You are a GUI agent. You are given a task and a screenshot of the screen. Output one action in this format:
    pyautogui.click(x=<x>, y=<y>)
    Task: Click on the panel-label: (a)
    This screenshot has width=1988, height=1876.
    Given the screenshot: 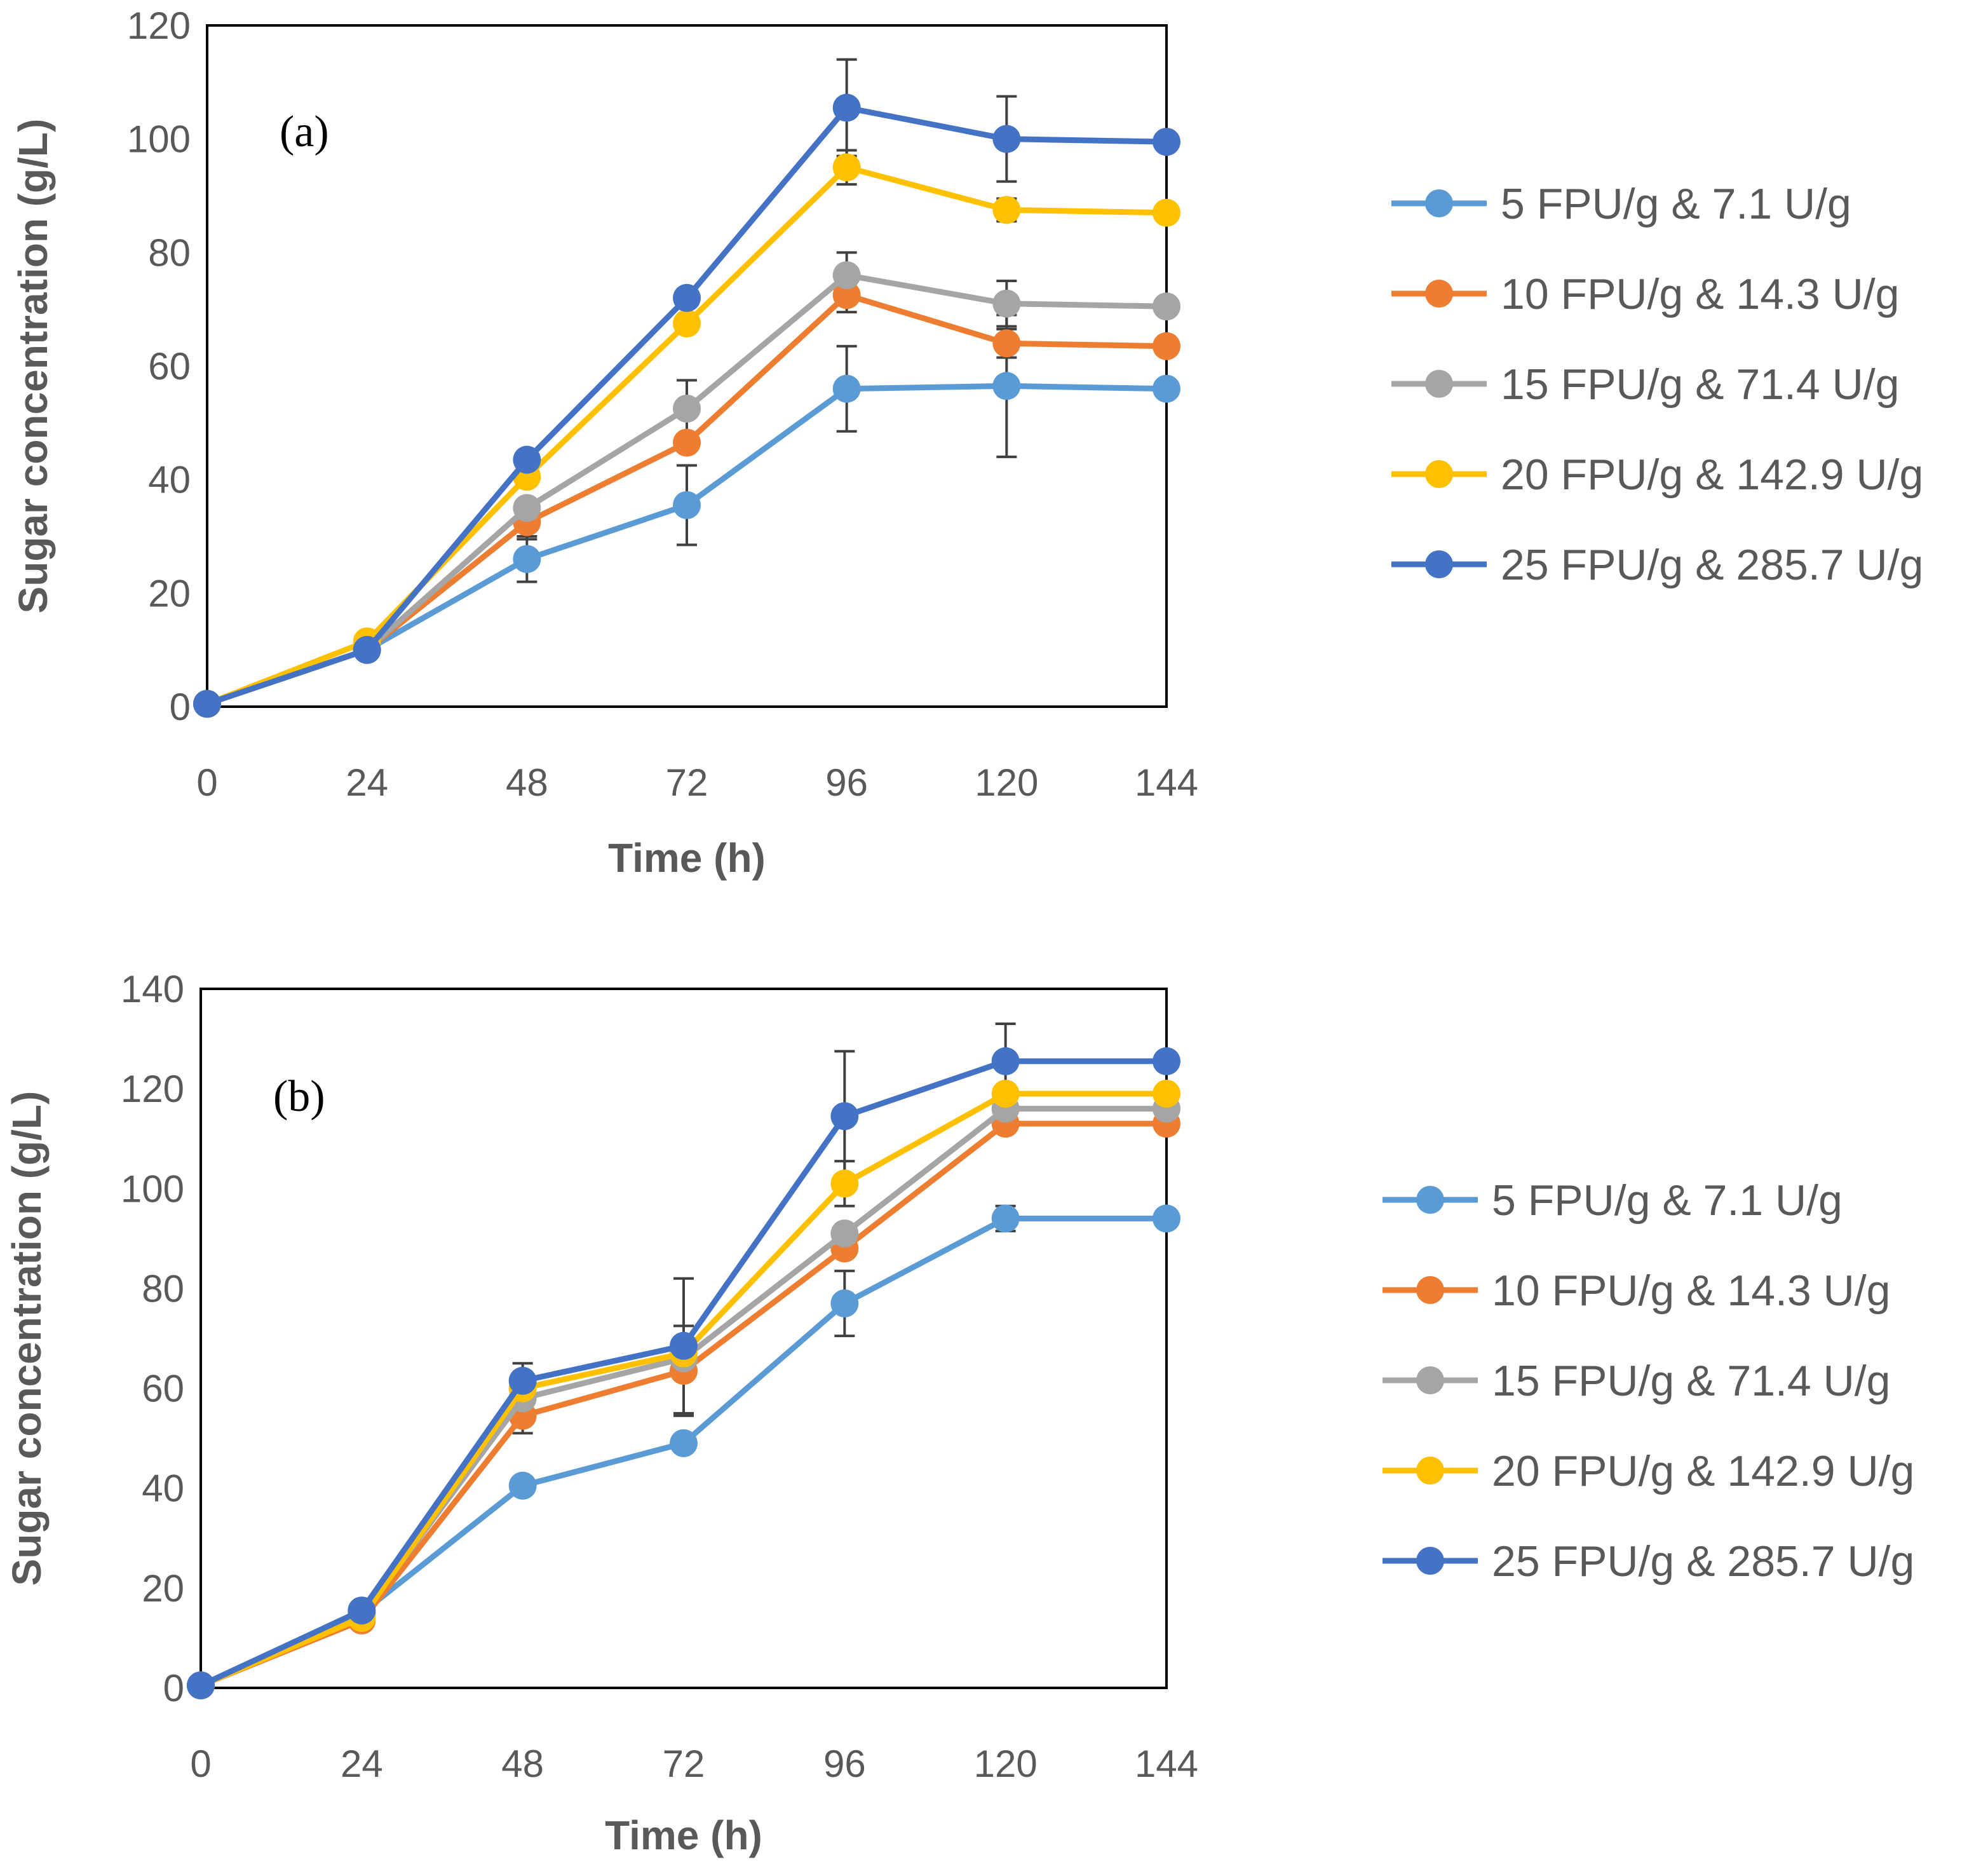 What is the action you would take?
    pyautogui.click(x=304, y=131)
    